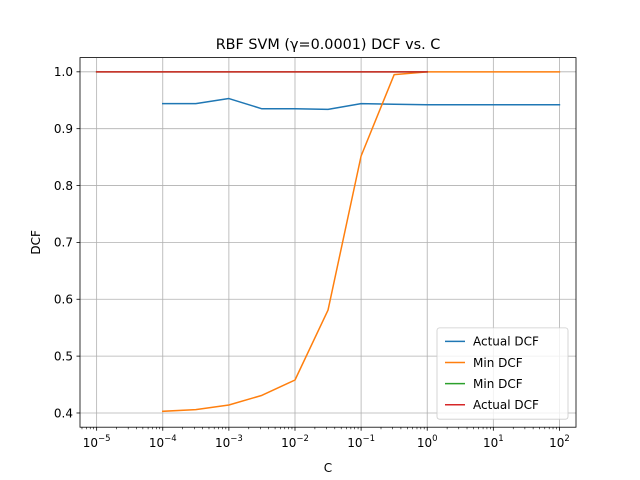 Image resolution: width=640 pixels, height=480 pixels. I want to click on legend-label-3: Min DCF, so click(498, 384).